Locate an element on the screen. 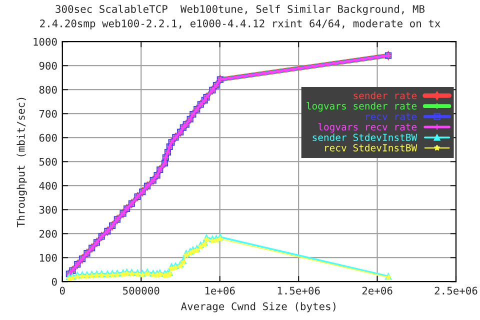  y-tick-label: 300 is located at coordinates (48, 210).